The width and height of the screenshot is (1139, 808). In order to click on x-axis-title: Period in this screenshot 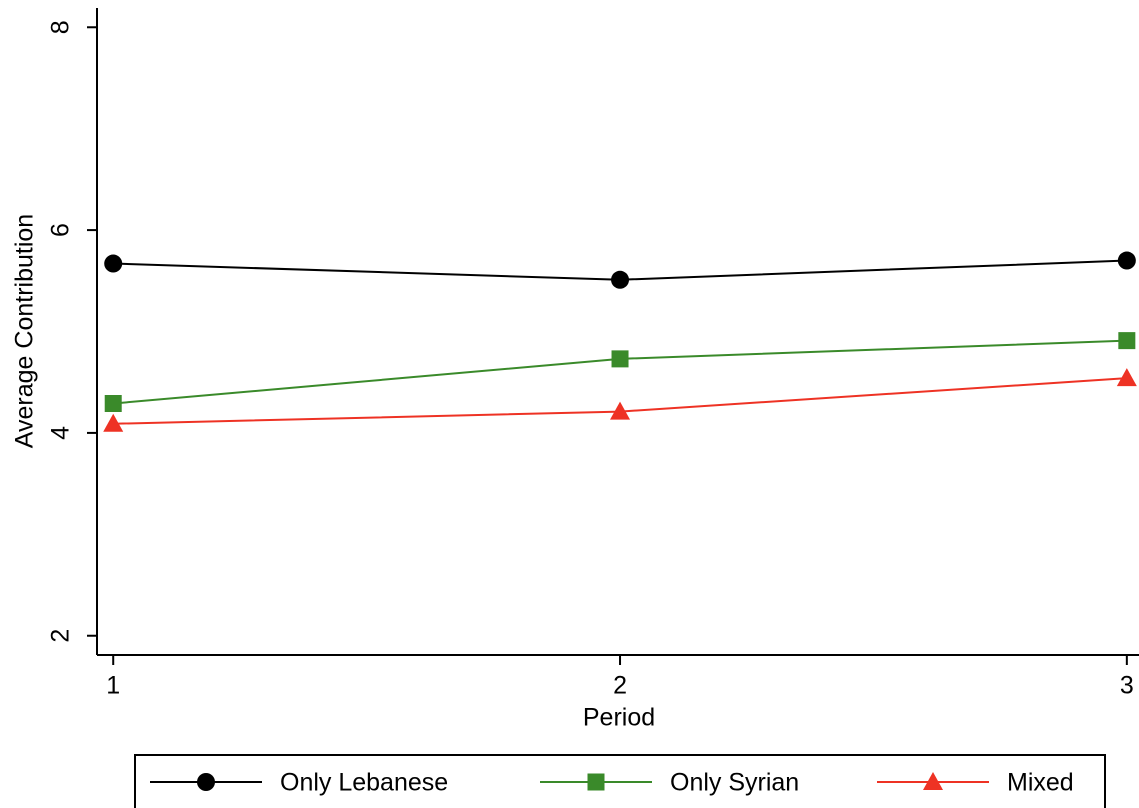, I will do `click(619, 718)`.